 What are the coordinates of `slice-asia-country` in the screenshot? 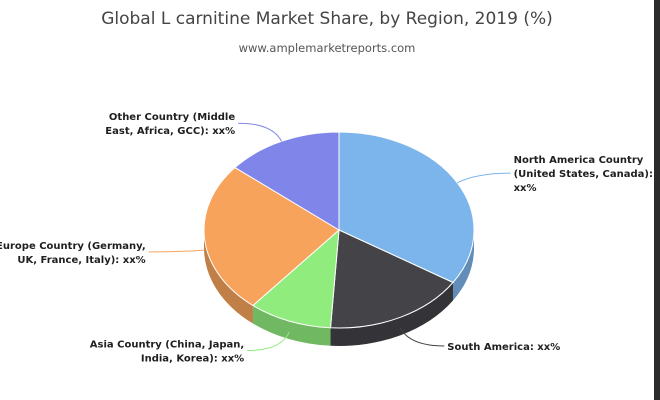 It's located at (296, 279).